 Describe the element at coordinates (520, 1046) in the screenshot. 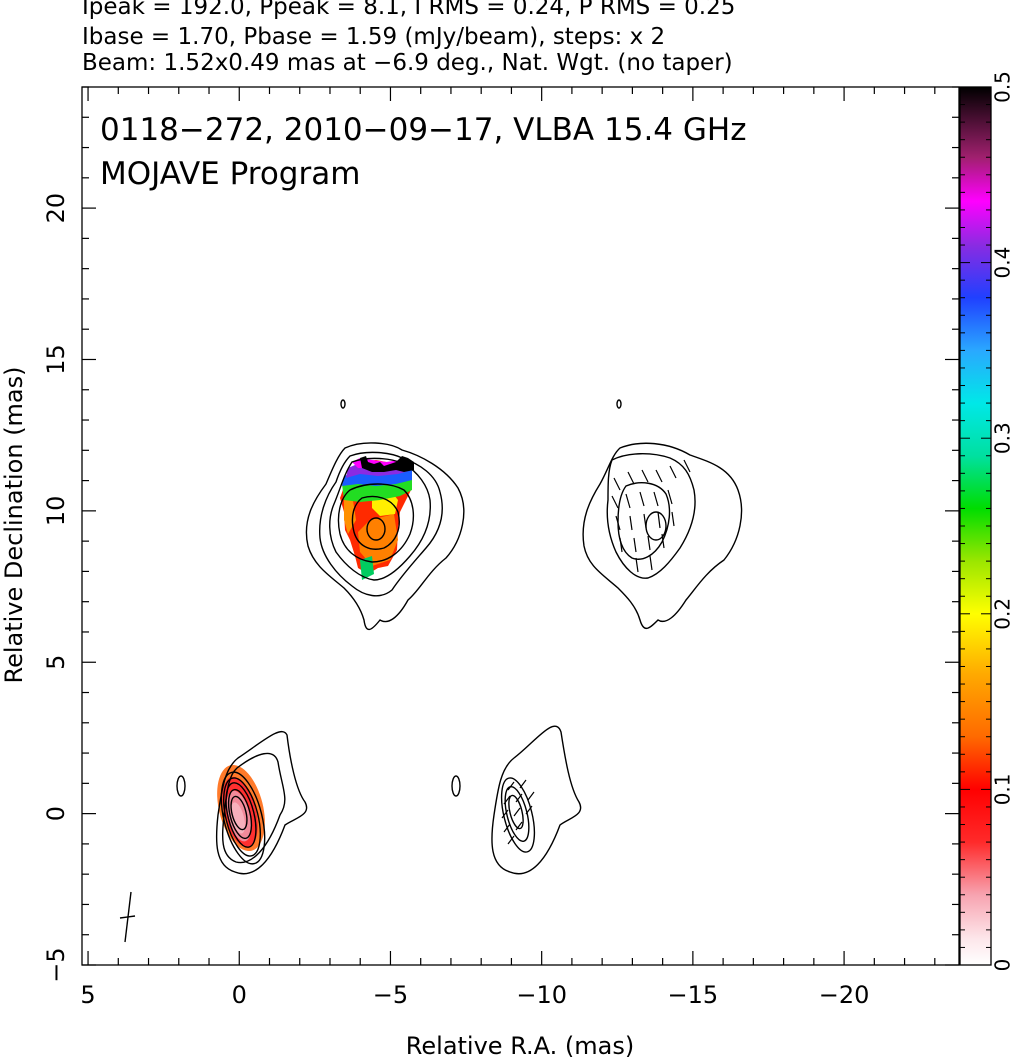

I see `x-axis-label: Relative R.A. (mas)` at that location.